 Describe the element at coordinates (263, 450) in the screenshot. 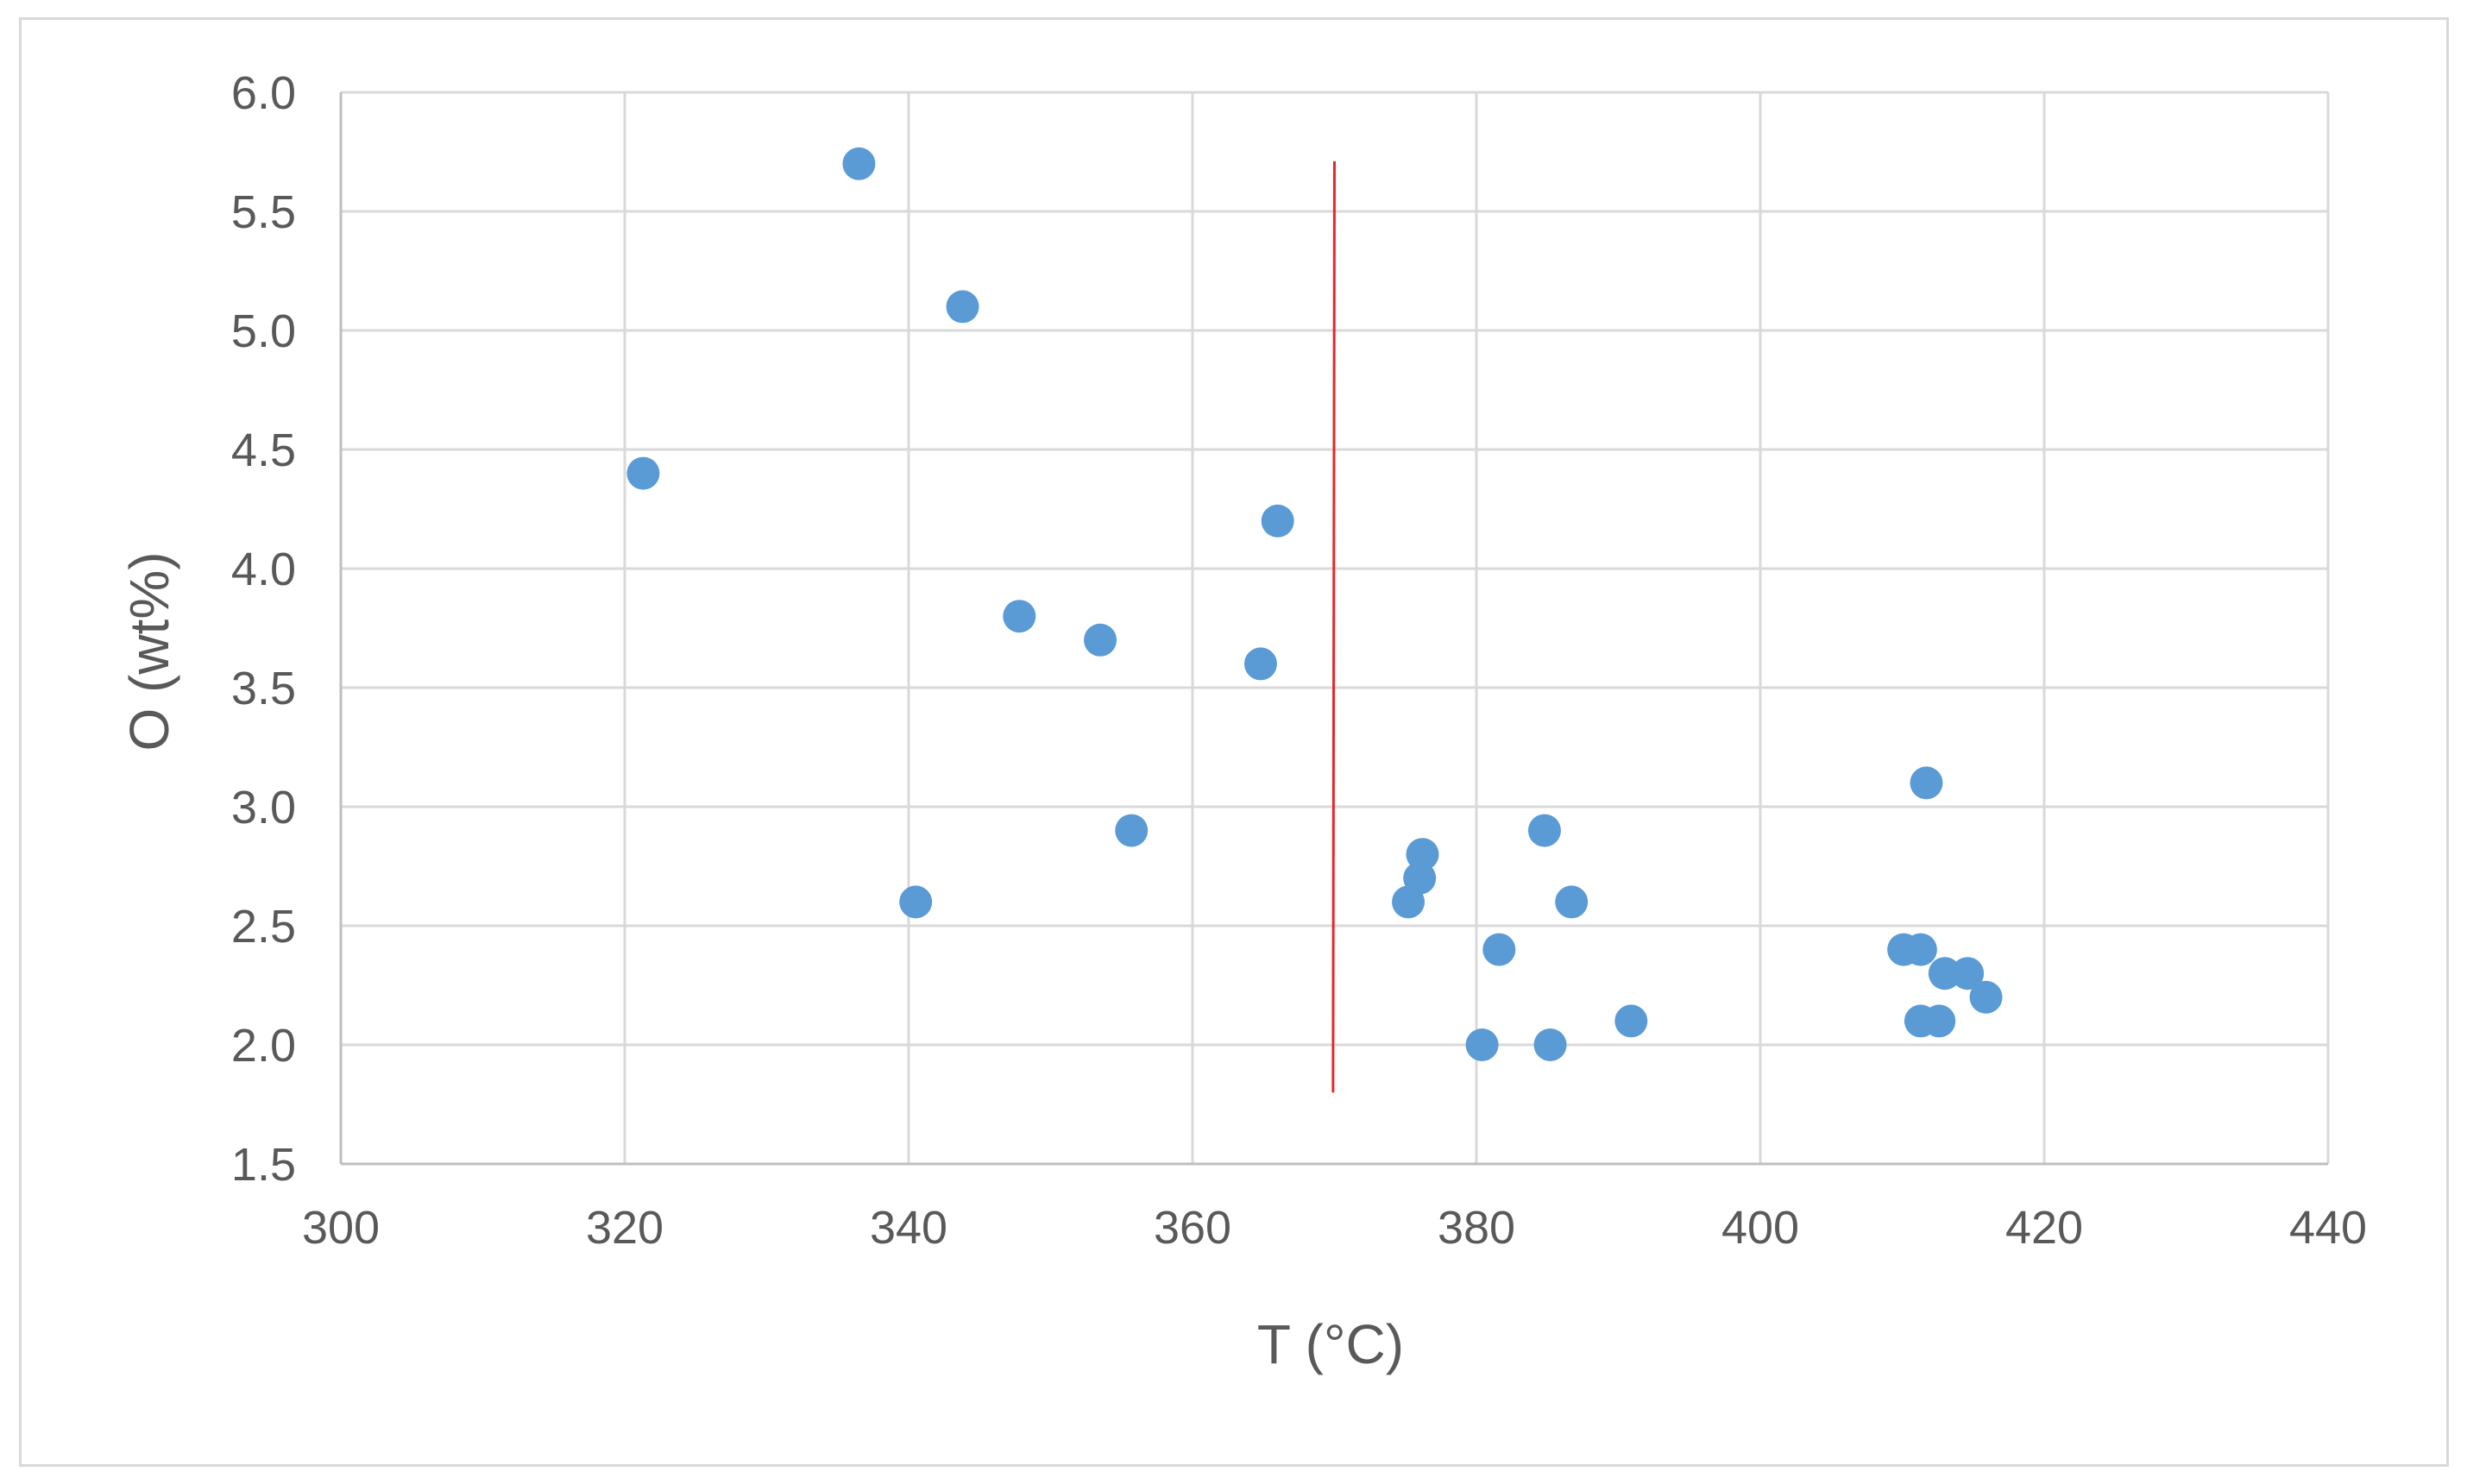

I see `y-tick-label: 4.5` at that location.